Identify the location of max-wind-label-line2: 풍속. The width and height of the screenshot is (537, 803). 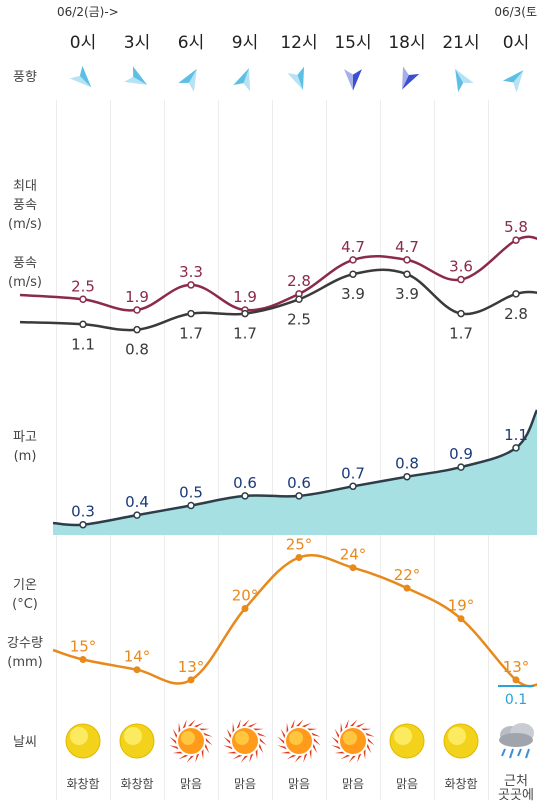
(25, 205).